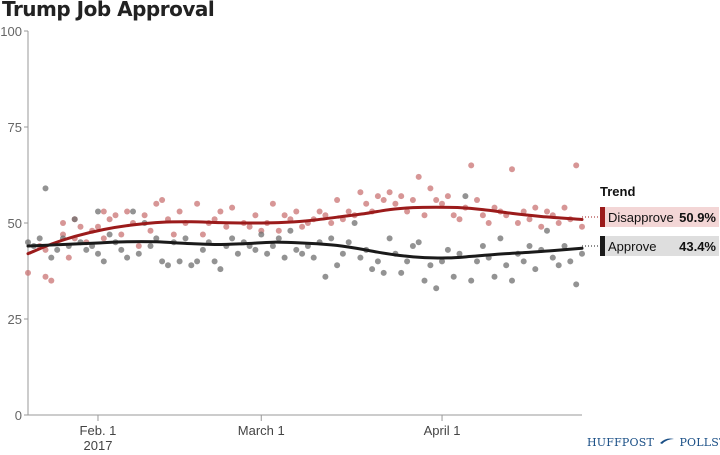 The width and height of the screenshot is (720, 455). Describe the element at coordinates (667, 442) in the screenshot. I see `swoosh-icon` at that location.